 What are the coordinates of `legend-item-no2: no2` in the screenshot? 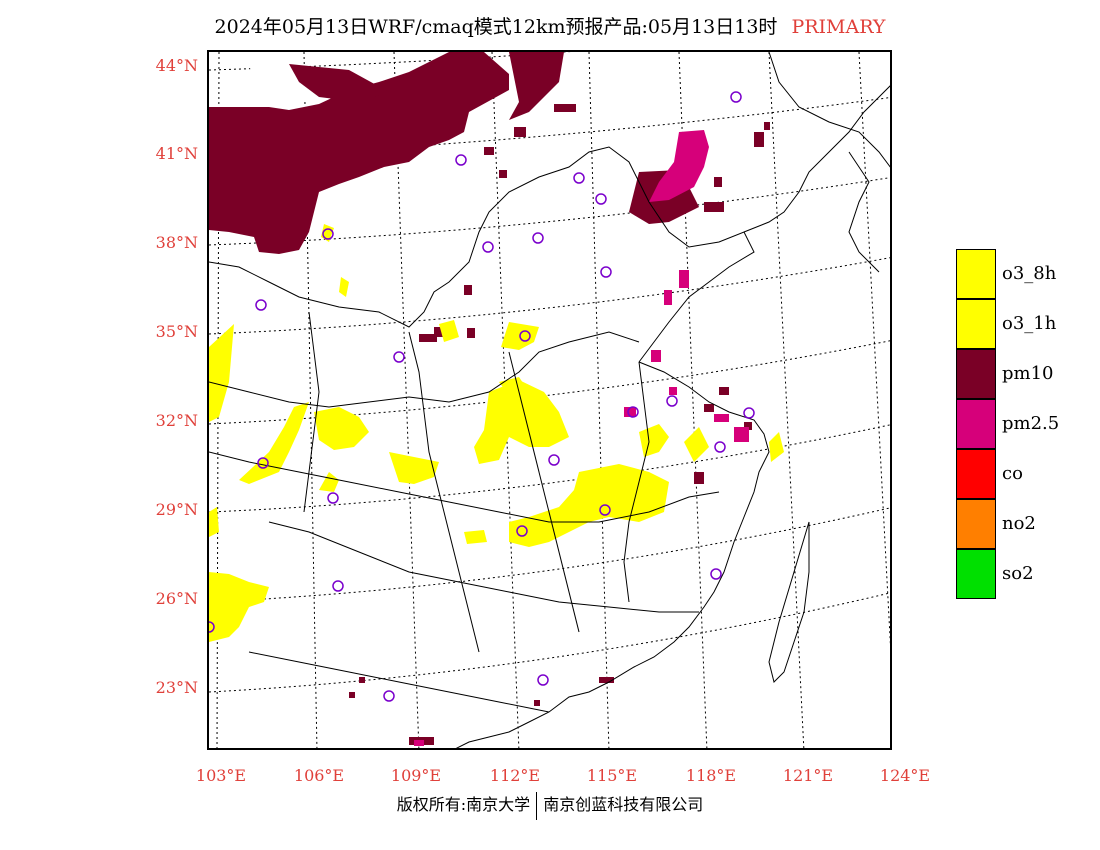 It's located at (1016, 524).